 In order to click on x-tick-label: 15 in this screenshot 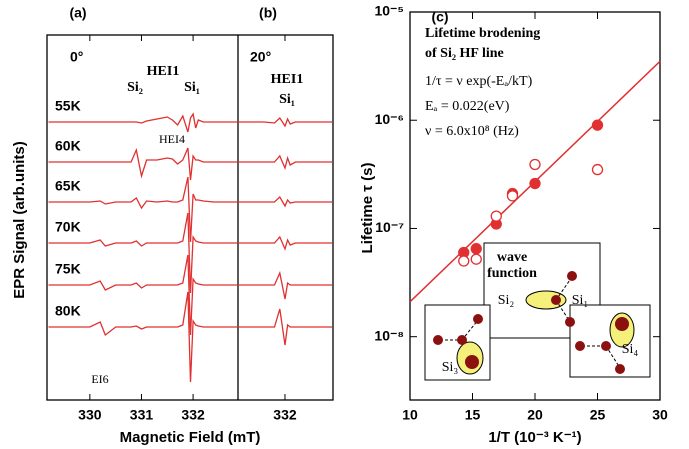, I will do `click(473, 415)`.